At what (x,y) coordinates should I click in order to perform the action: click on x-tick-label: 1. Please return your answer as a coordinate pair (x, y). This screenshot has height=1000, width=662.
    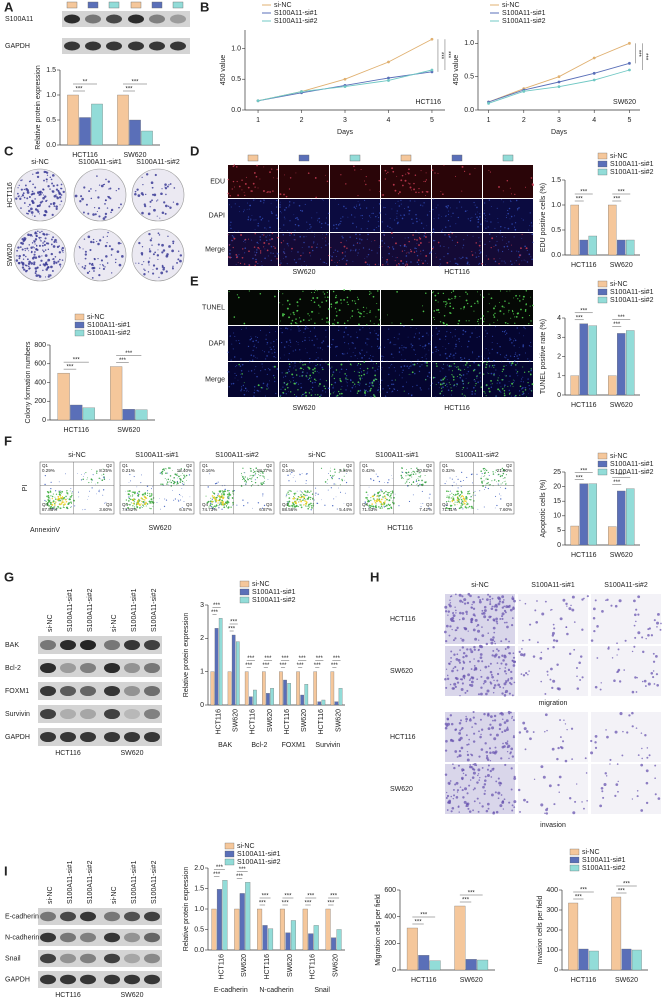
    Looking at the image, I should click on (258, 120).